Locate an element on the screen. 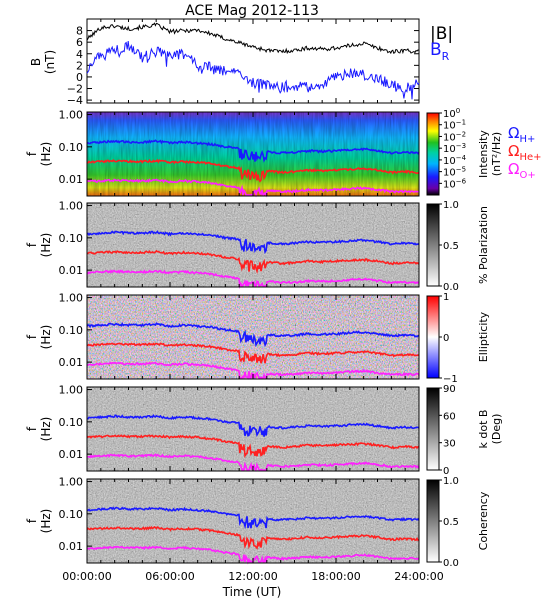  b-field-tick-label: 6 is located at coordinates (79, 42).